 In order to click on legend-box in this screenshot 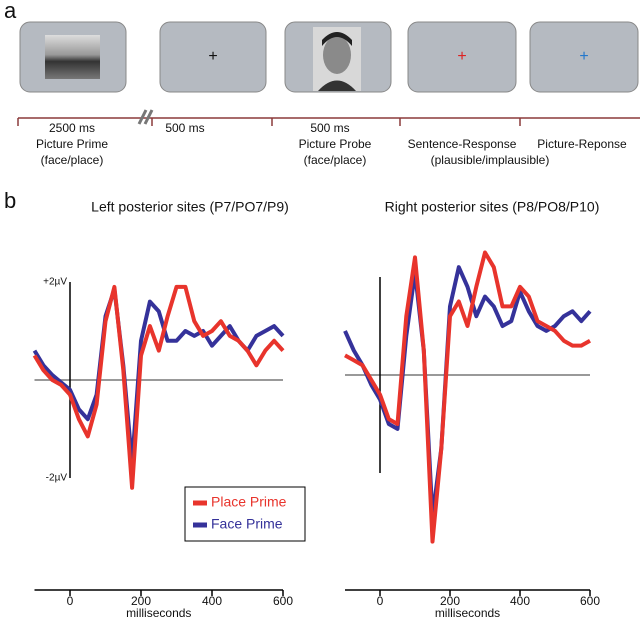, I will do `click(245, 514)`.